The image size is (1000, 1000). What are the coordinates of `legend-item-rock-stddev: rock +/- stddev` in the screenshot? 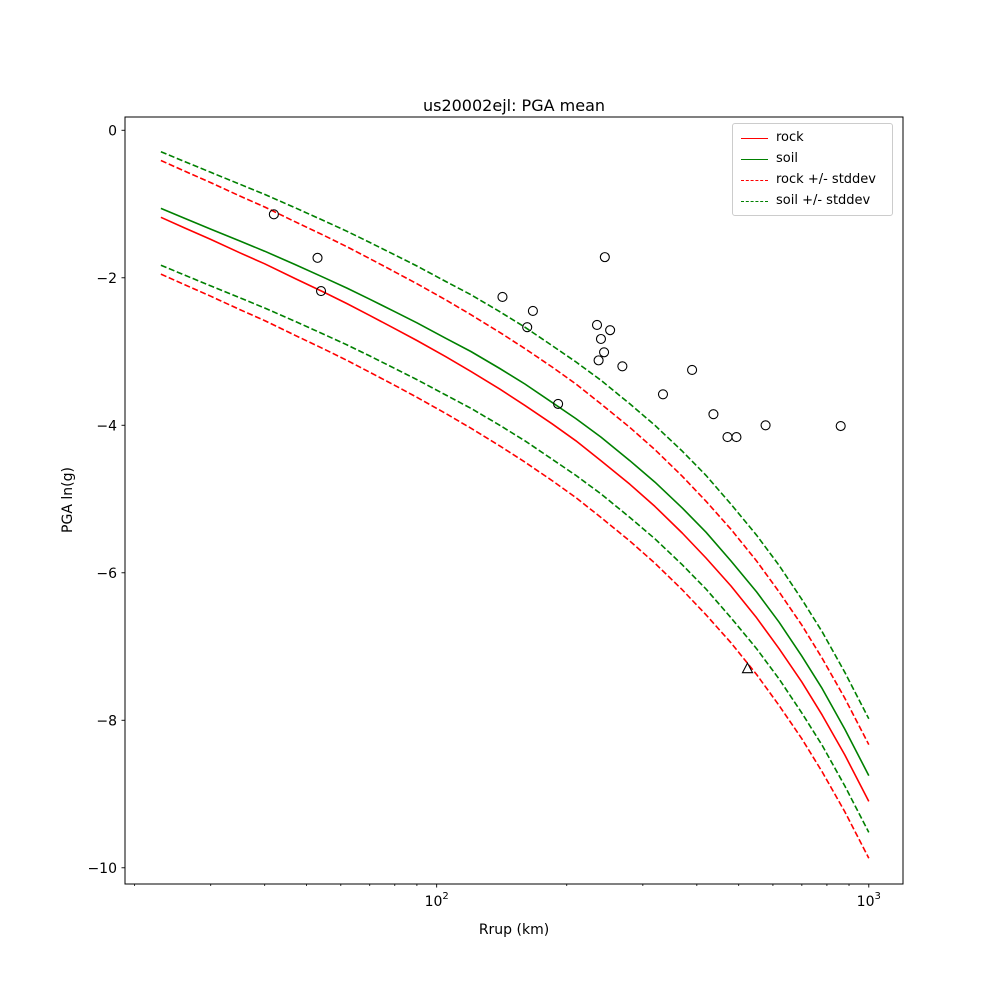 It's located at (812, 180).